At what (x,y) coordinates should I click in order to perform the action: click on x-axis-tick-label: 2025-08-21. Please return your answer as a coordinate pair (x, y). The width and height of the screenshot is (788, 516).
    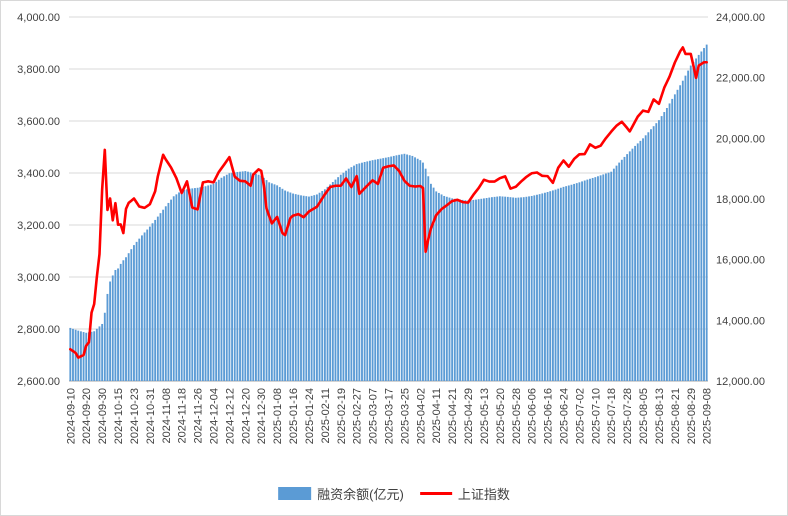
    Looking at the image, I should click on (676, 416).